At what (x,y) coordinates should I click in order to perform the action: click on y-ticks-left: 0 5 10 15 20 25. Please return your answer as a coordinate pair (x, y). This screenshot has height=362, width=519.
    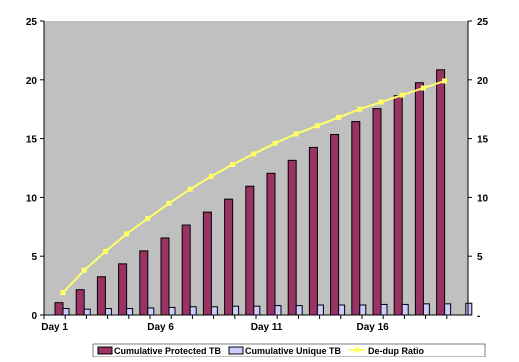
    Looking at the image, I should click on (35, 169).